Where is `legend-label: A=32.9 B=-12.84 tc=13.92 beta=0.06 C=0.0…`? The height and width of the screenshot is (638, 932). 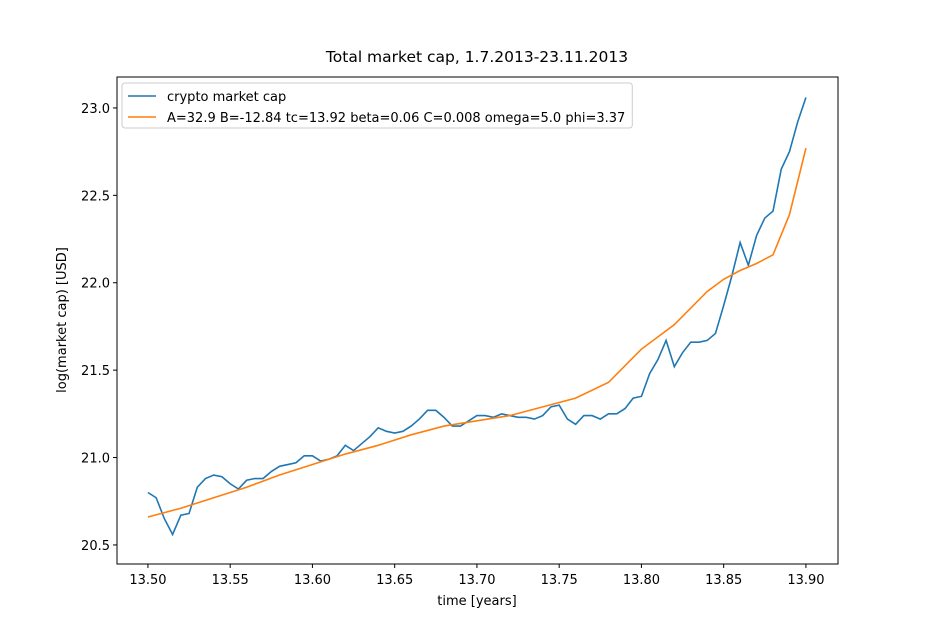 legend-label: A=32.9 B=-12.84 tc=13.92 beta=0.06 C=0.0… is located at coordinates (396, 118).